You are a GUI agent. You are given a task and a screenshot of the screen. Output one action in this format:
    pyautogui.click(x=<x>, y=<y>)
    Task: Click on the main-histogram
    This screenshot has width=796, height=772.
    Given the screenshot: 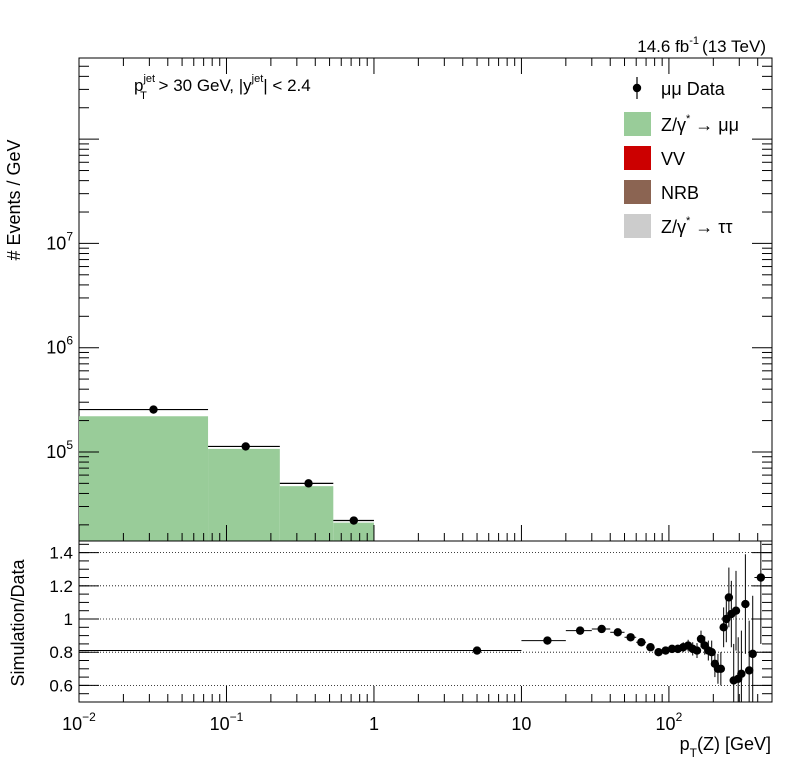 What is the action you would take?
    pyautogui.click(x=226, y=478)
    